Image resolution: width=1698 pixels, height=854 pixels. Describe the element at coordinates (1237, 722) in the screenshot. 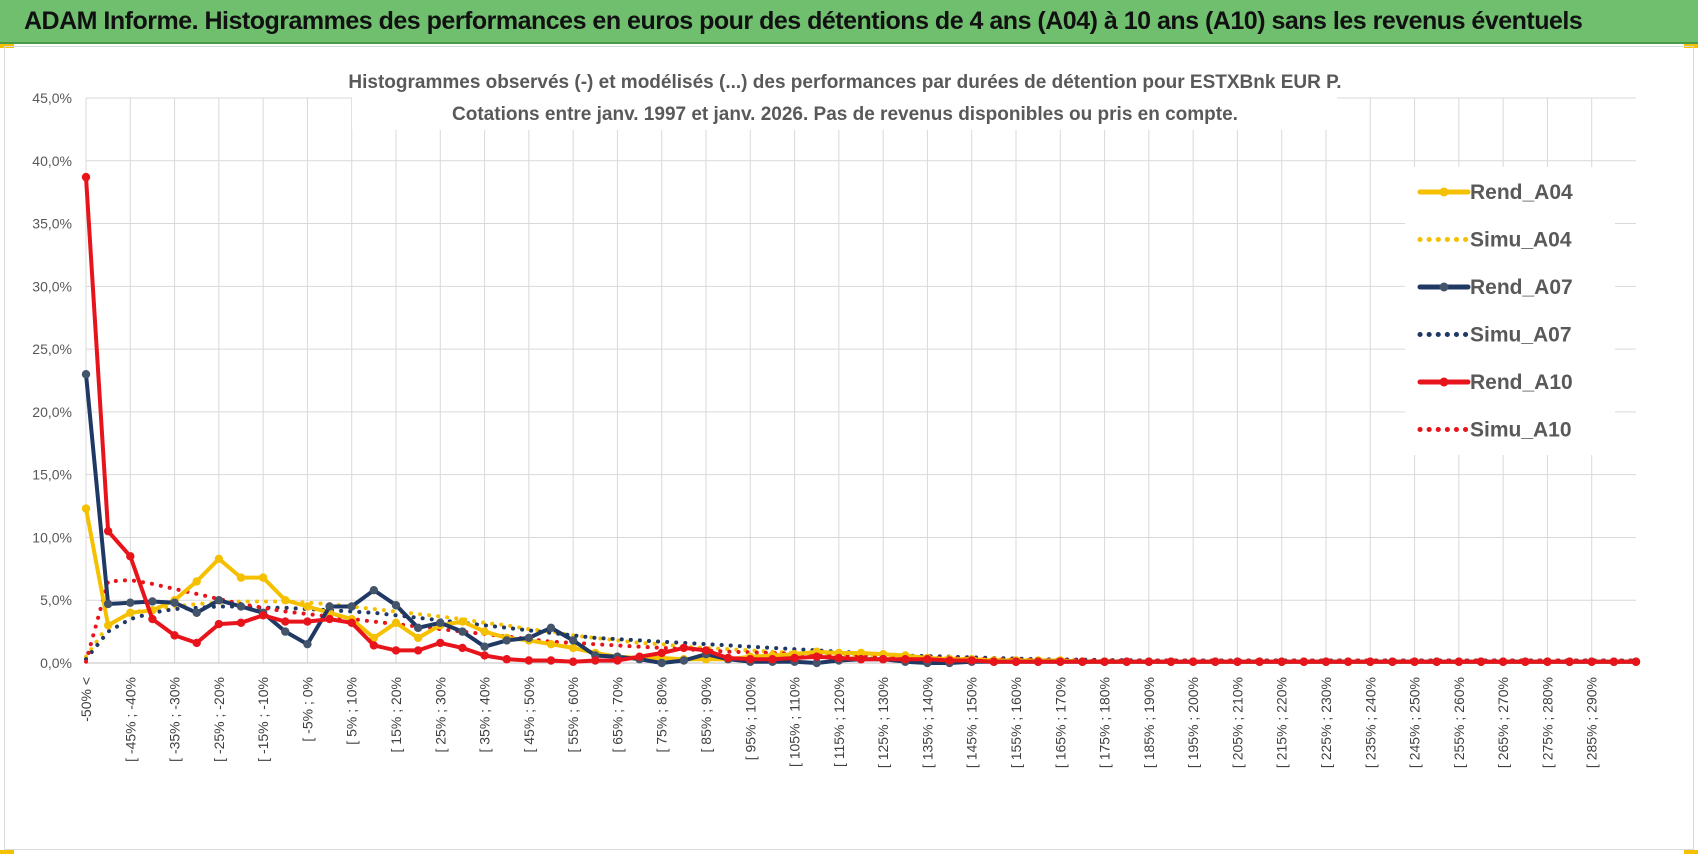

I see `x-tick-label: [ 205% ; 210%` at that location.